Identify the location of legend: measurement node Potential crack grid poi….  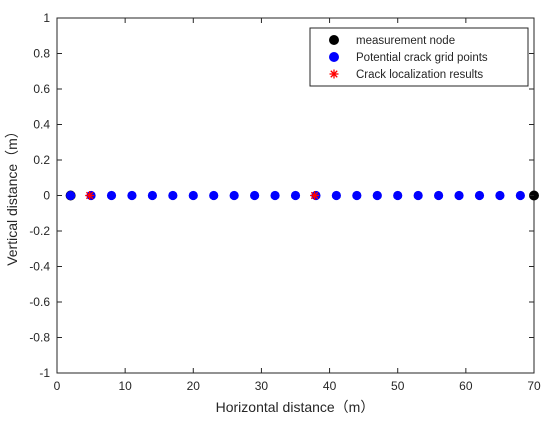
(419, 57).